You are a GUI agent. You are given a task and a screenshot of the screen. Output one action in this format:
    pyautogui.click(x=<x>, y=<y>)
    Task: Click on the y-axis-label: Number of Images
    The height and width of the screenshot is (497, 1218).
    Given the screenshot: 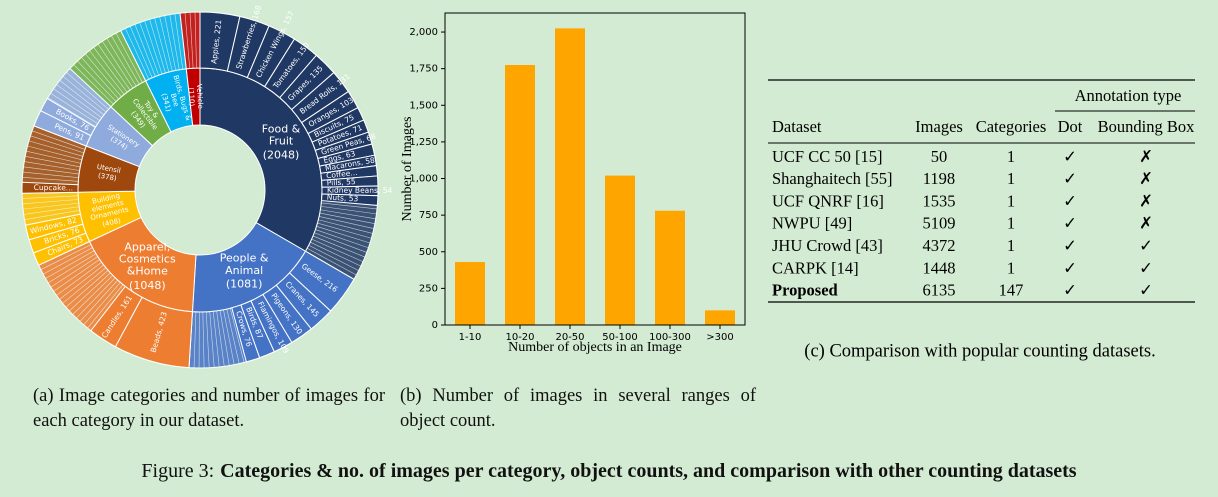 What is the action you would take?
    pyautogui.click(x=407, y=169)
    